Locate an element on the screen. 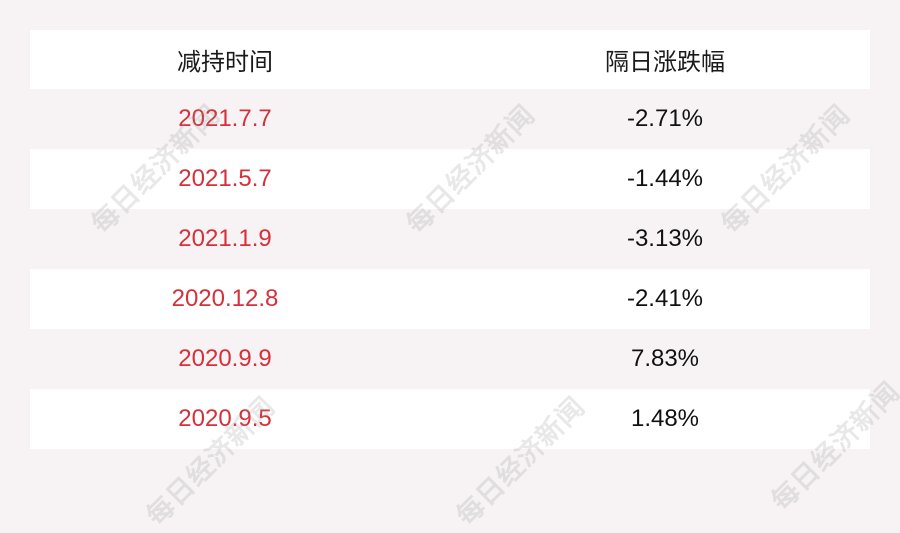  change-cell: 1.48% is located at coordinates (665, 418).